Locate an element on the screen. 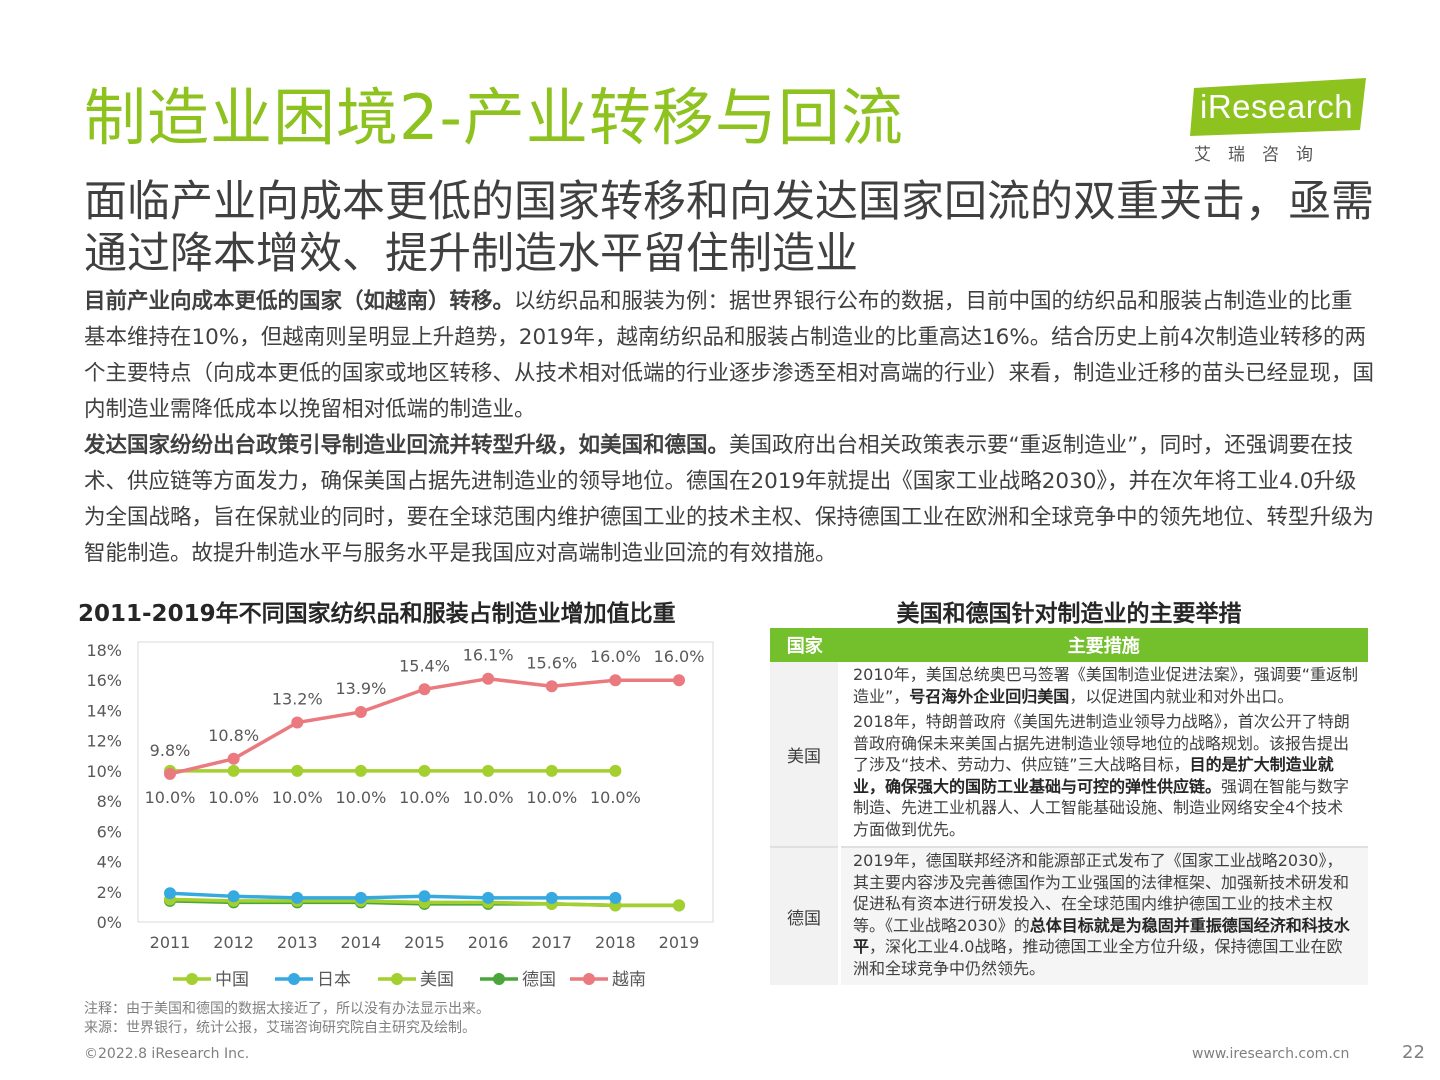  de-m-bold: 总体目标就是为稳固并重振德国经济和科技水平 is located at coordinates (1101, 936).